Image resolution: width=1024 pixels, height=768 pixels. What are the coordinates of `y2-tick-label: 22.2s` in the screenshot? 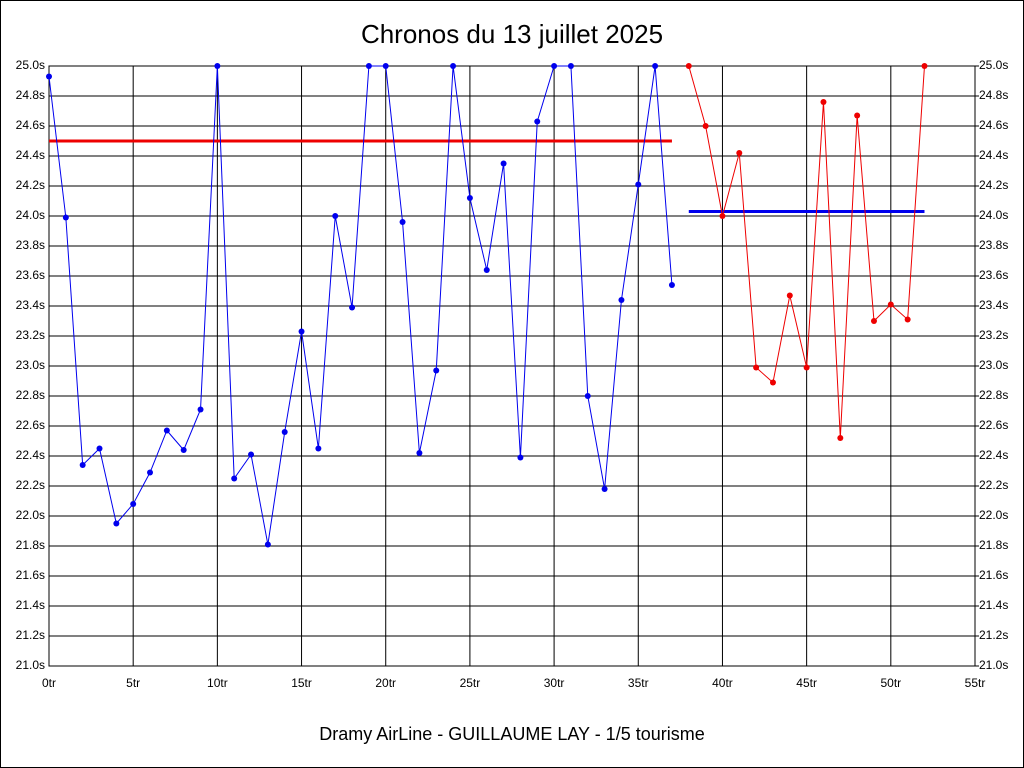 It's located at (993, 485).